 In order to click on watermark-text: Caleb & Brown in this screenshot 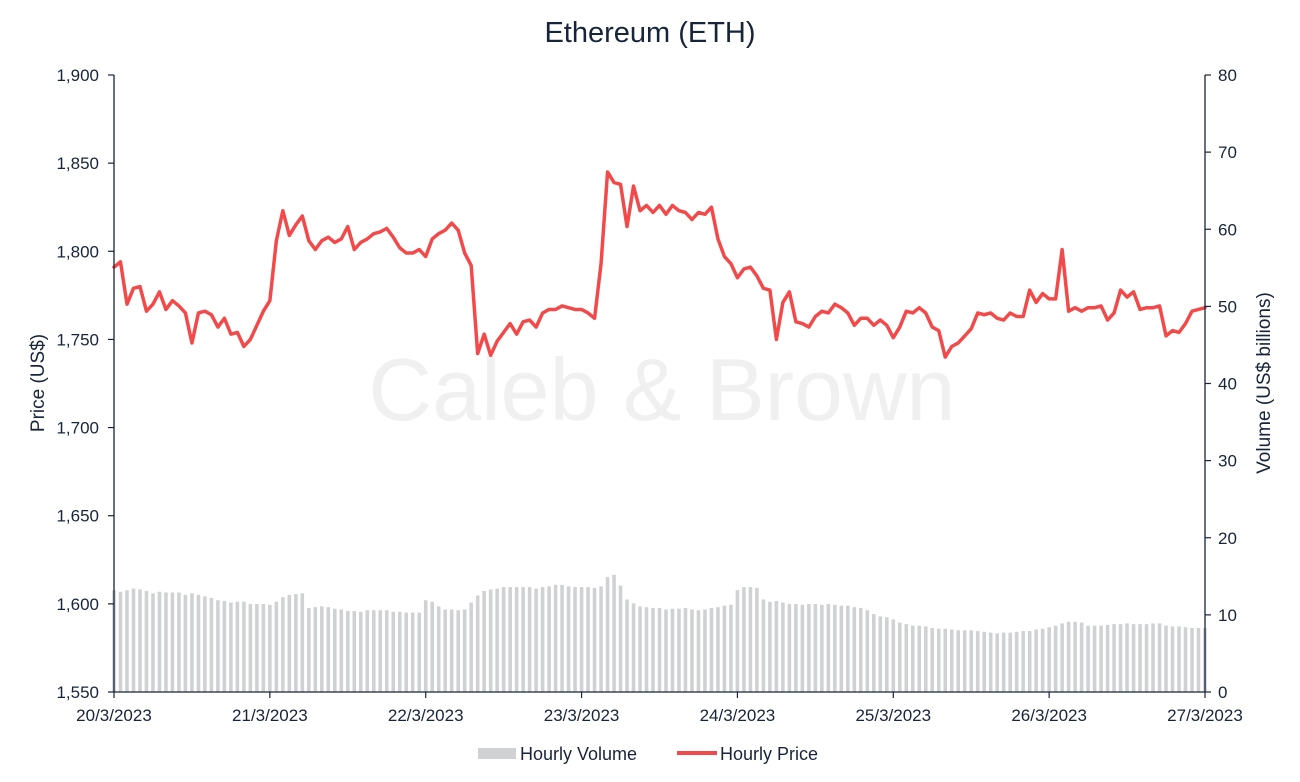, I will do `click(662, 389)`.